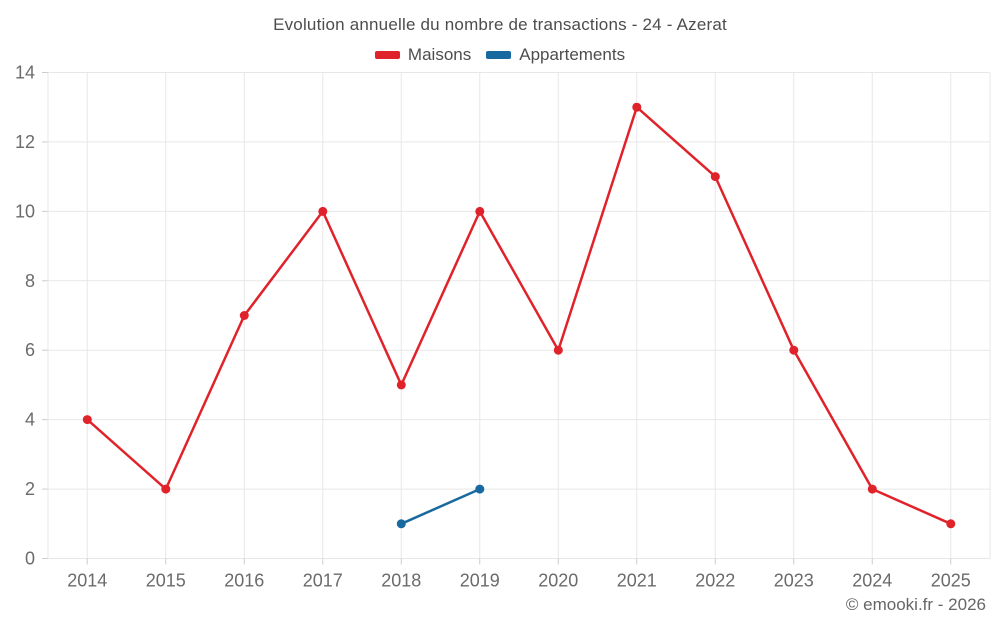 The image size is (1000, 625). I want to click on y-tick-label: 6, so click(30, 350).